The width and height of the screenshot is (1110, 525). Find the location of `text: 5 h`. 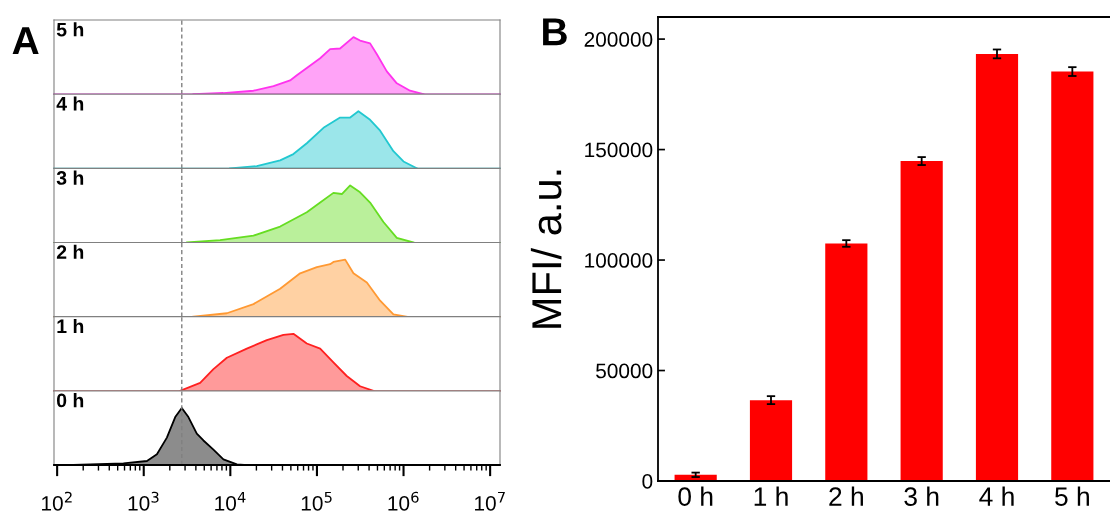

text: 5 h is located at coordinates (70, 29).